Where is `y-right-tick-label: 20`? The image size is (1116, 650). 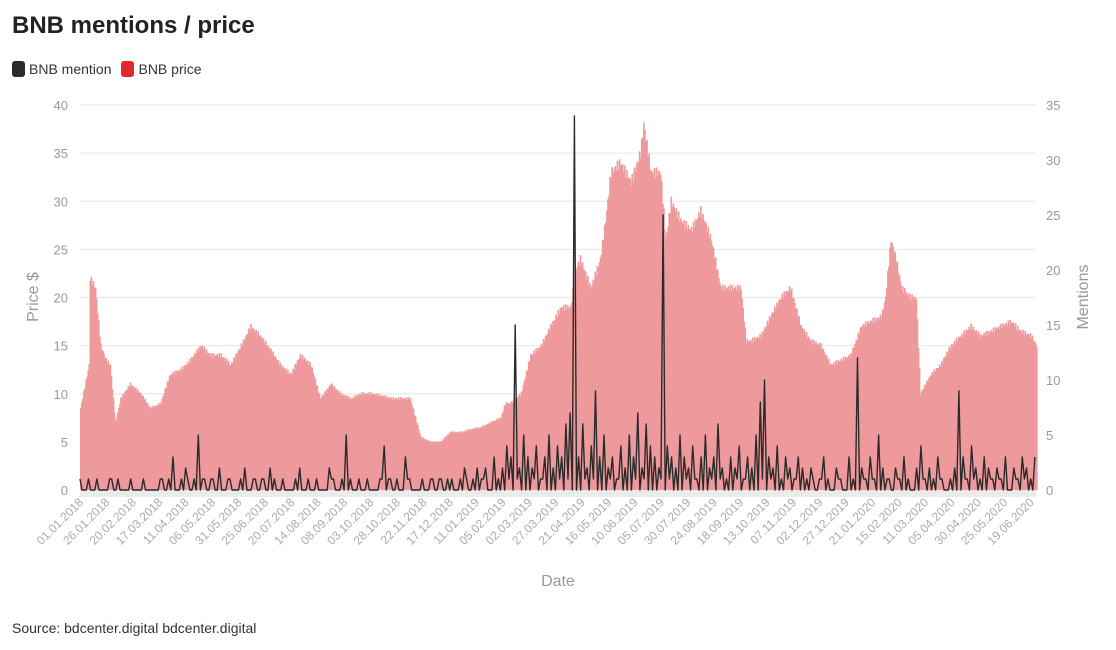 y-right-tick-label: 20 is located at coordinates (1053, 270).